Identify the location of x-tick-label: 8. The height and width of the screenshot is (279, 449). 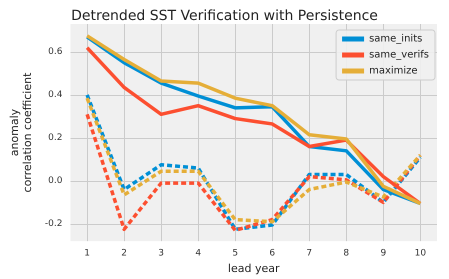
(346, 253).